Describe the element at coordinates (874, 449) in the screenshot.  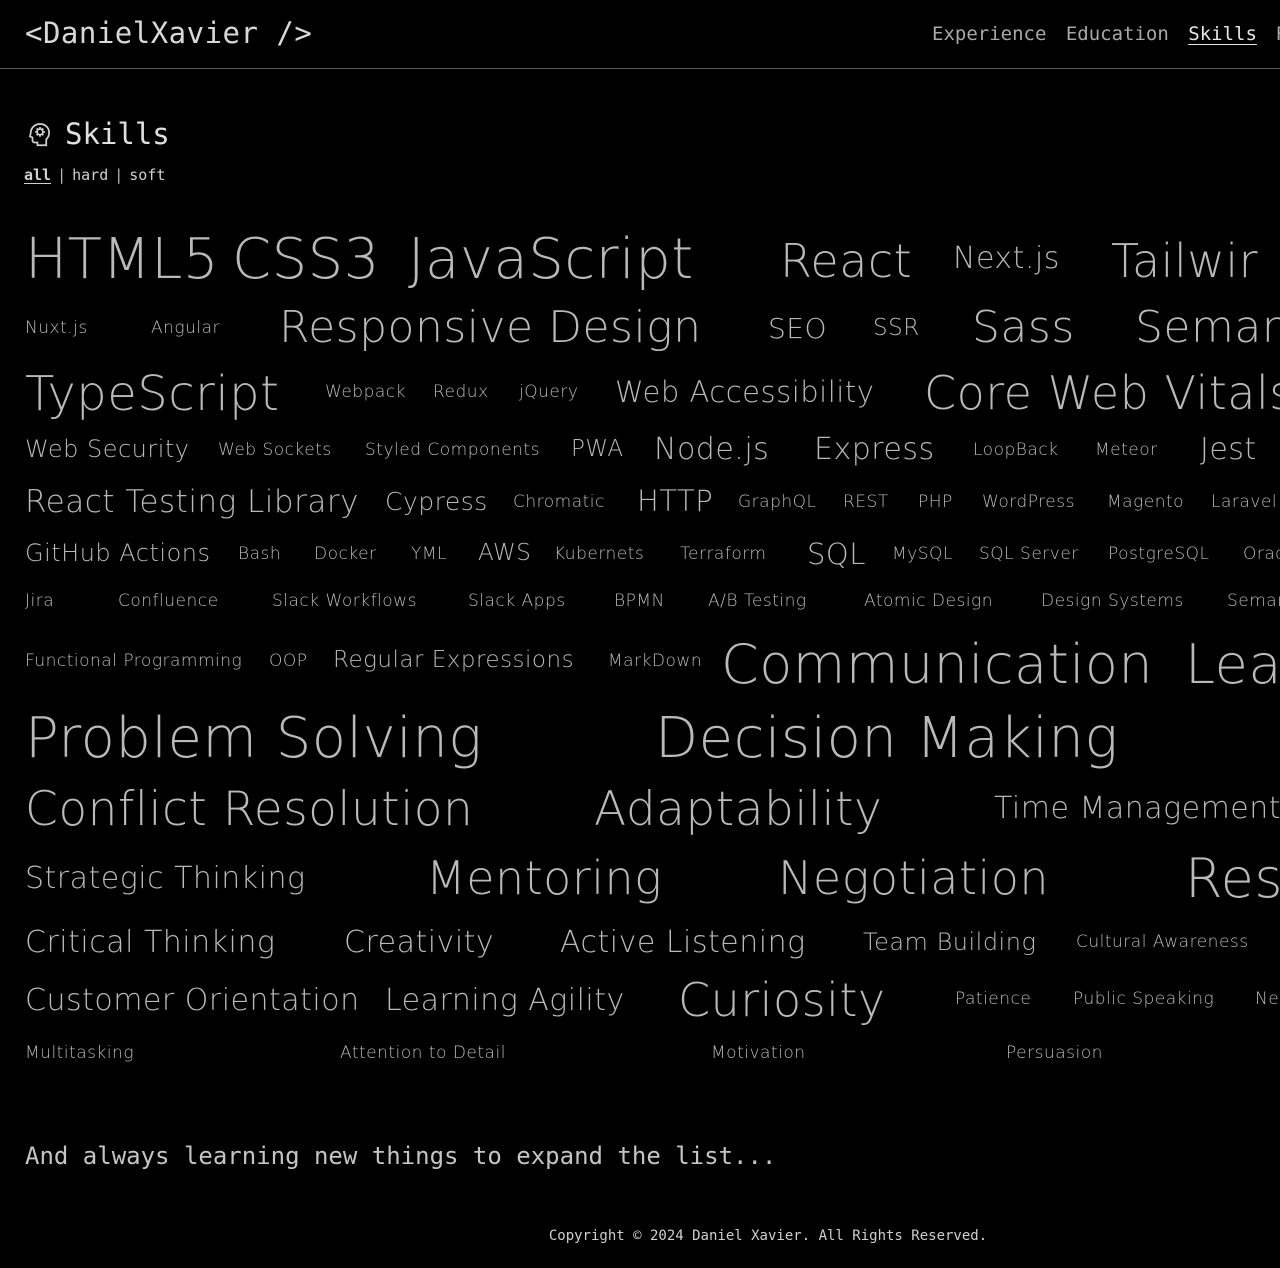
I see `skill-tag: Express` at that location.